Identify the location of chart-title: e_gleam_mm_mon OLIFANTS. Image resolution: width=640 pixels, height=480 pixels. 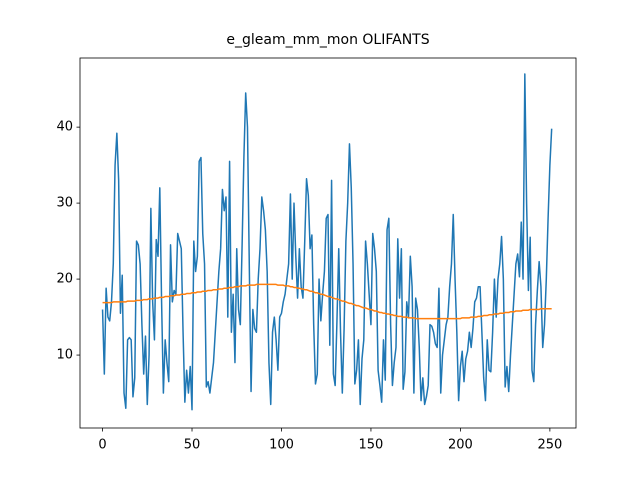
(327, 40).